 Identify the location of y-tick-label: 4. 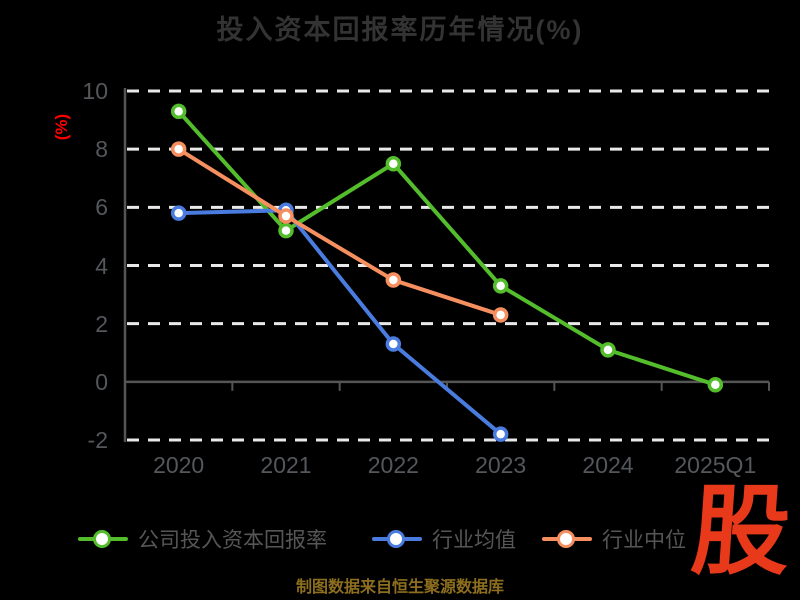
(101, 265).